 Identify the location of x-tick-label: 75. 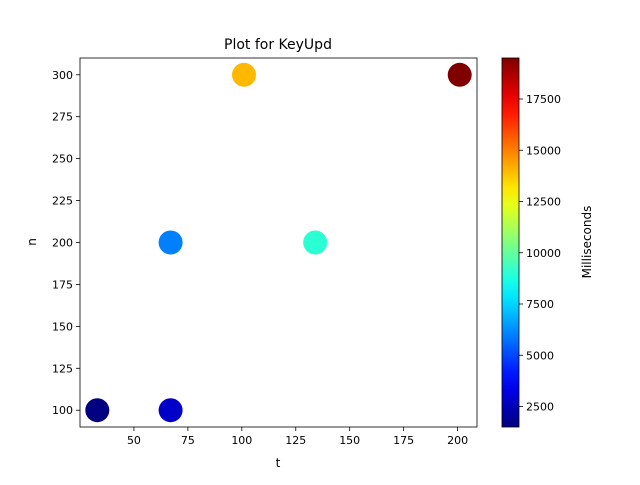
(188, 440).